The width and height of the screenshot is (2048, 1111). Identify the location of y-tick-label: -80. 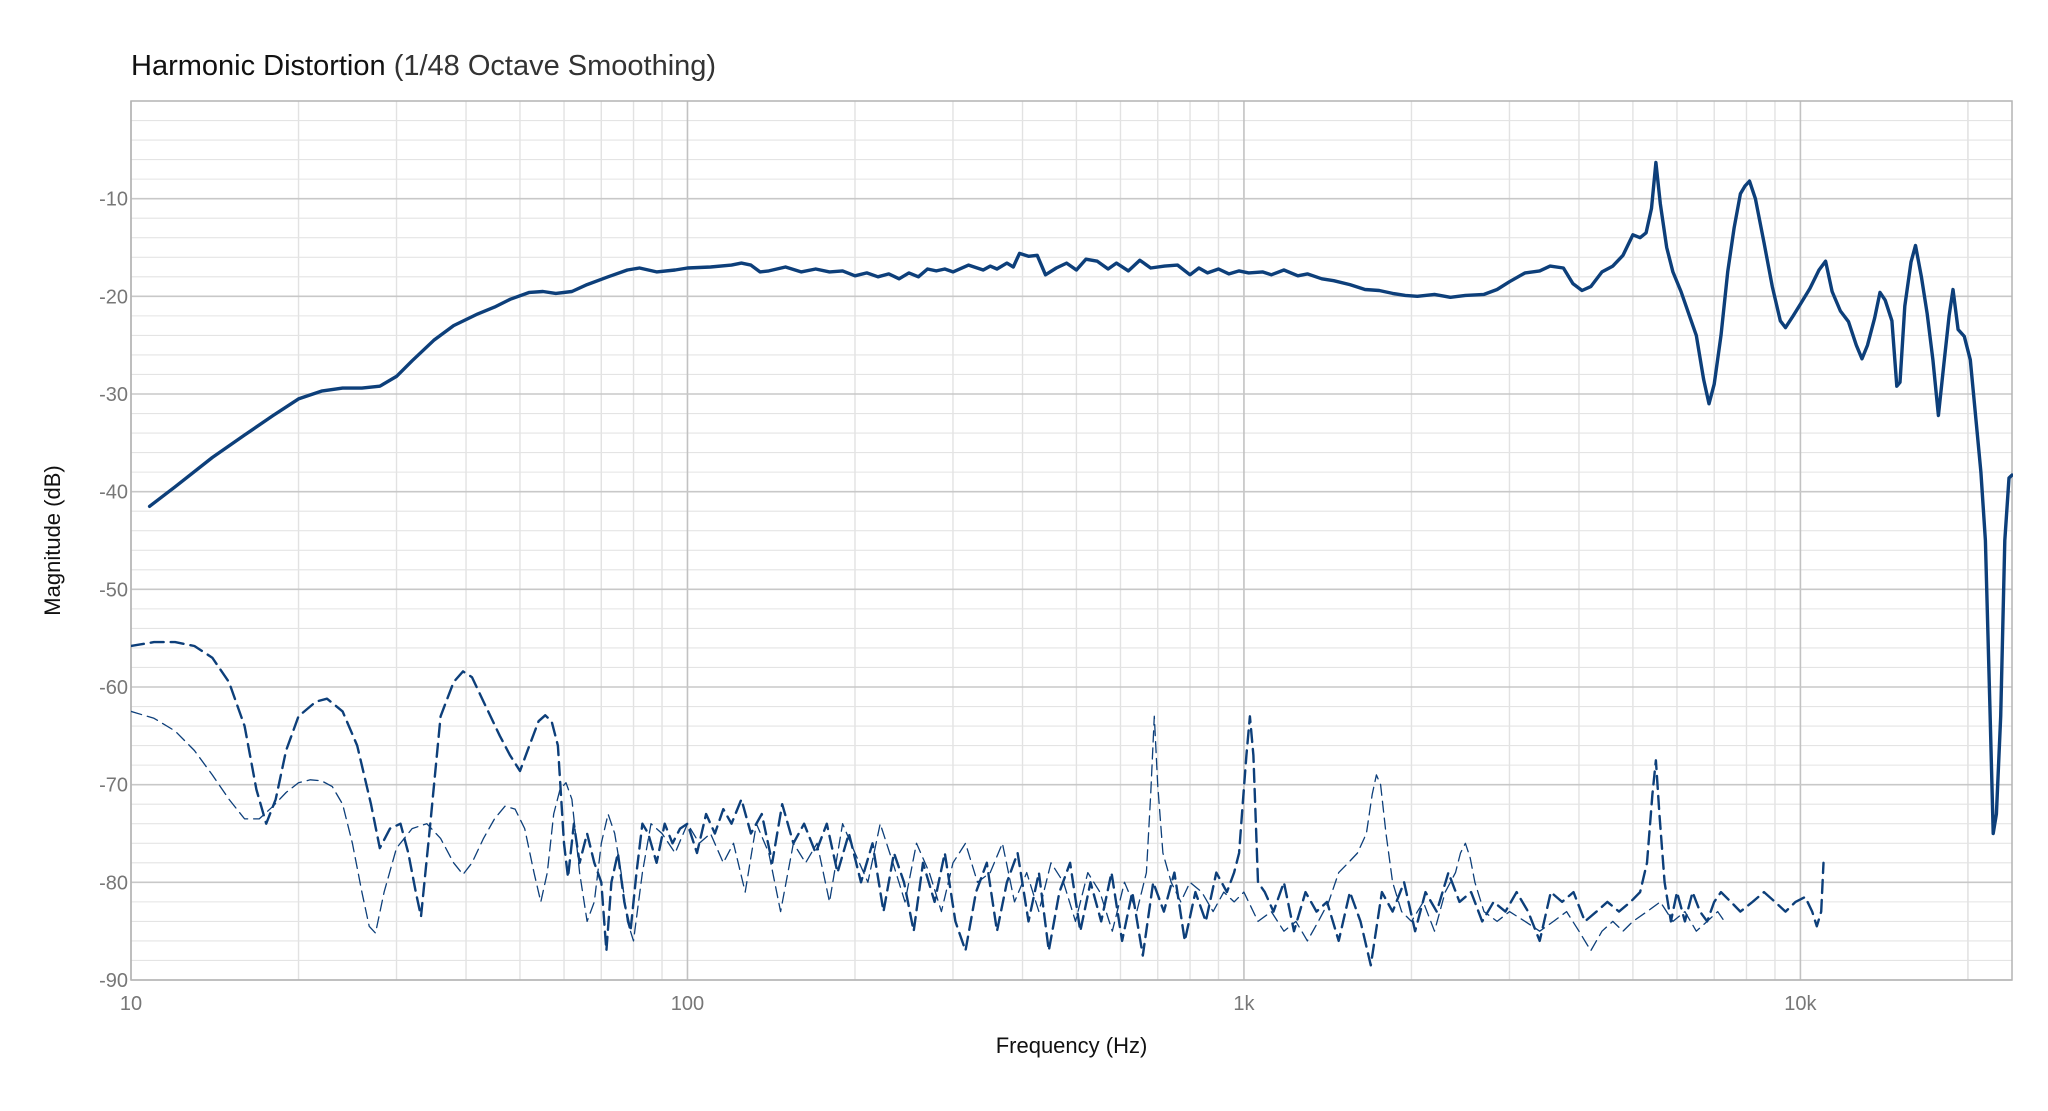
(113, 883).